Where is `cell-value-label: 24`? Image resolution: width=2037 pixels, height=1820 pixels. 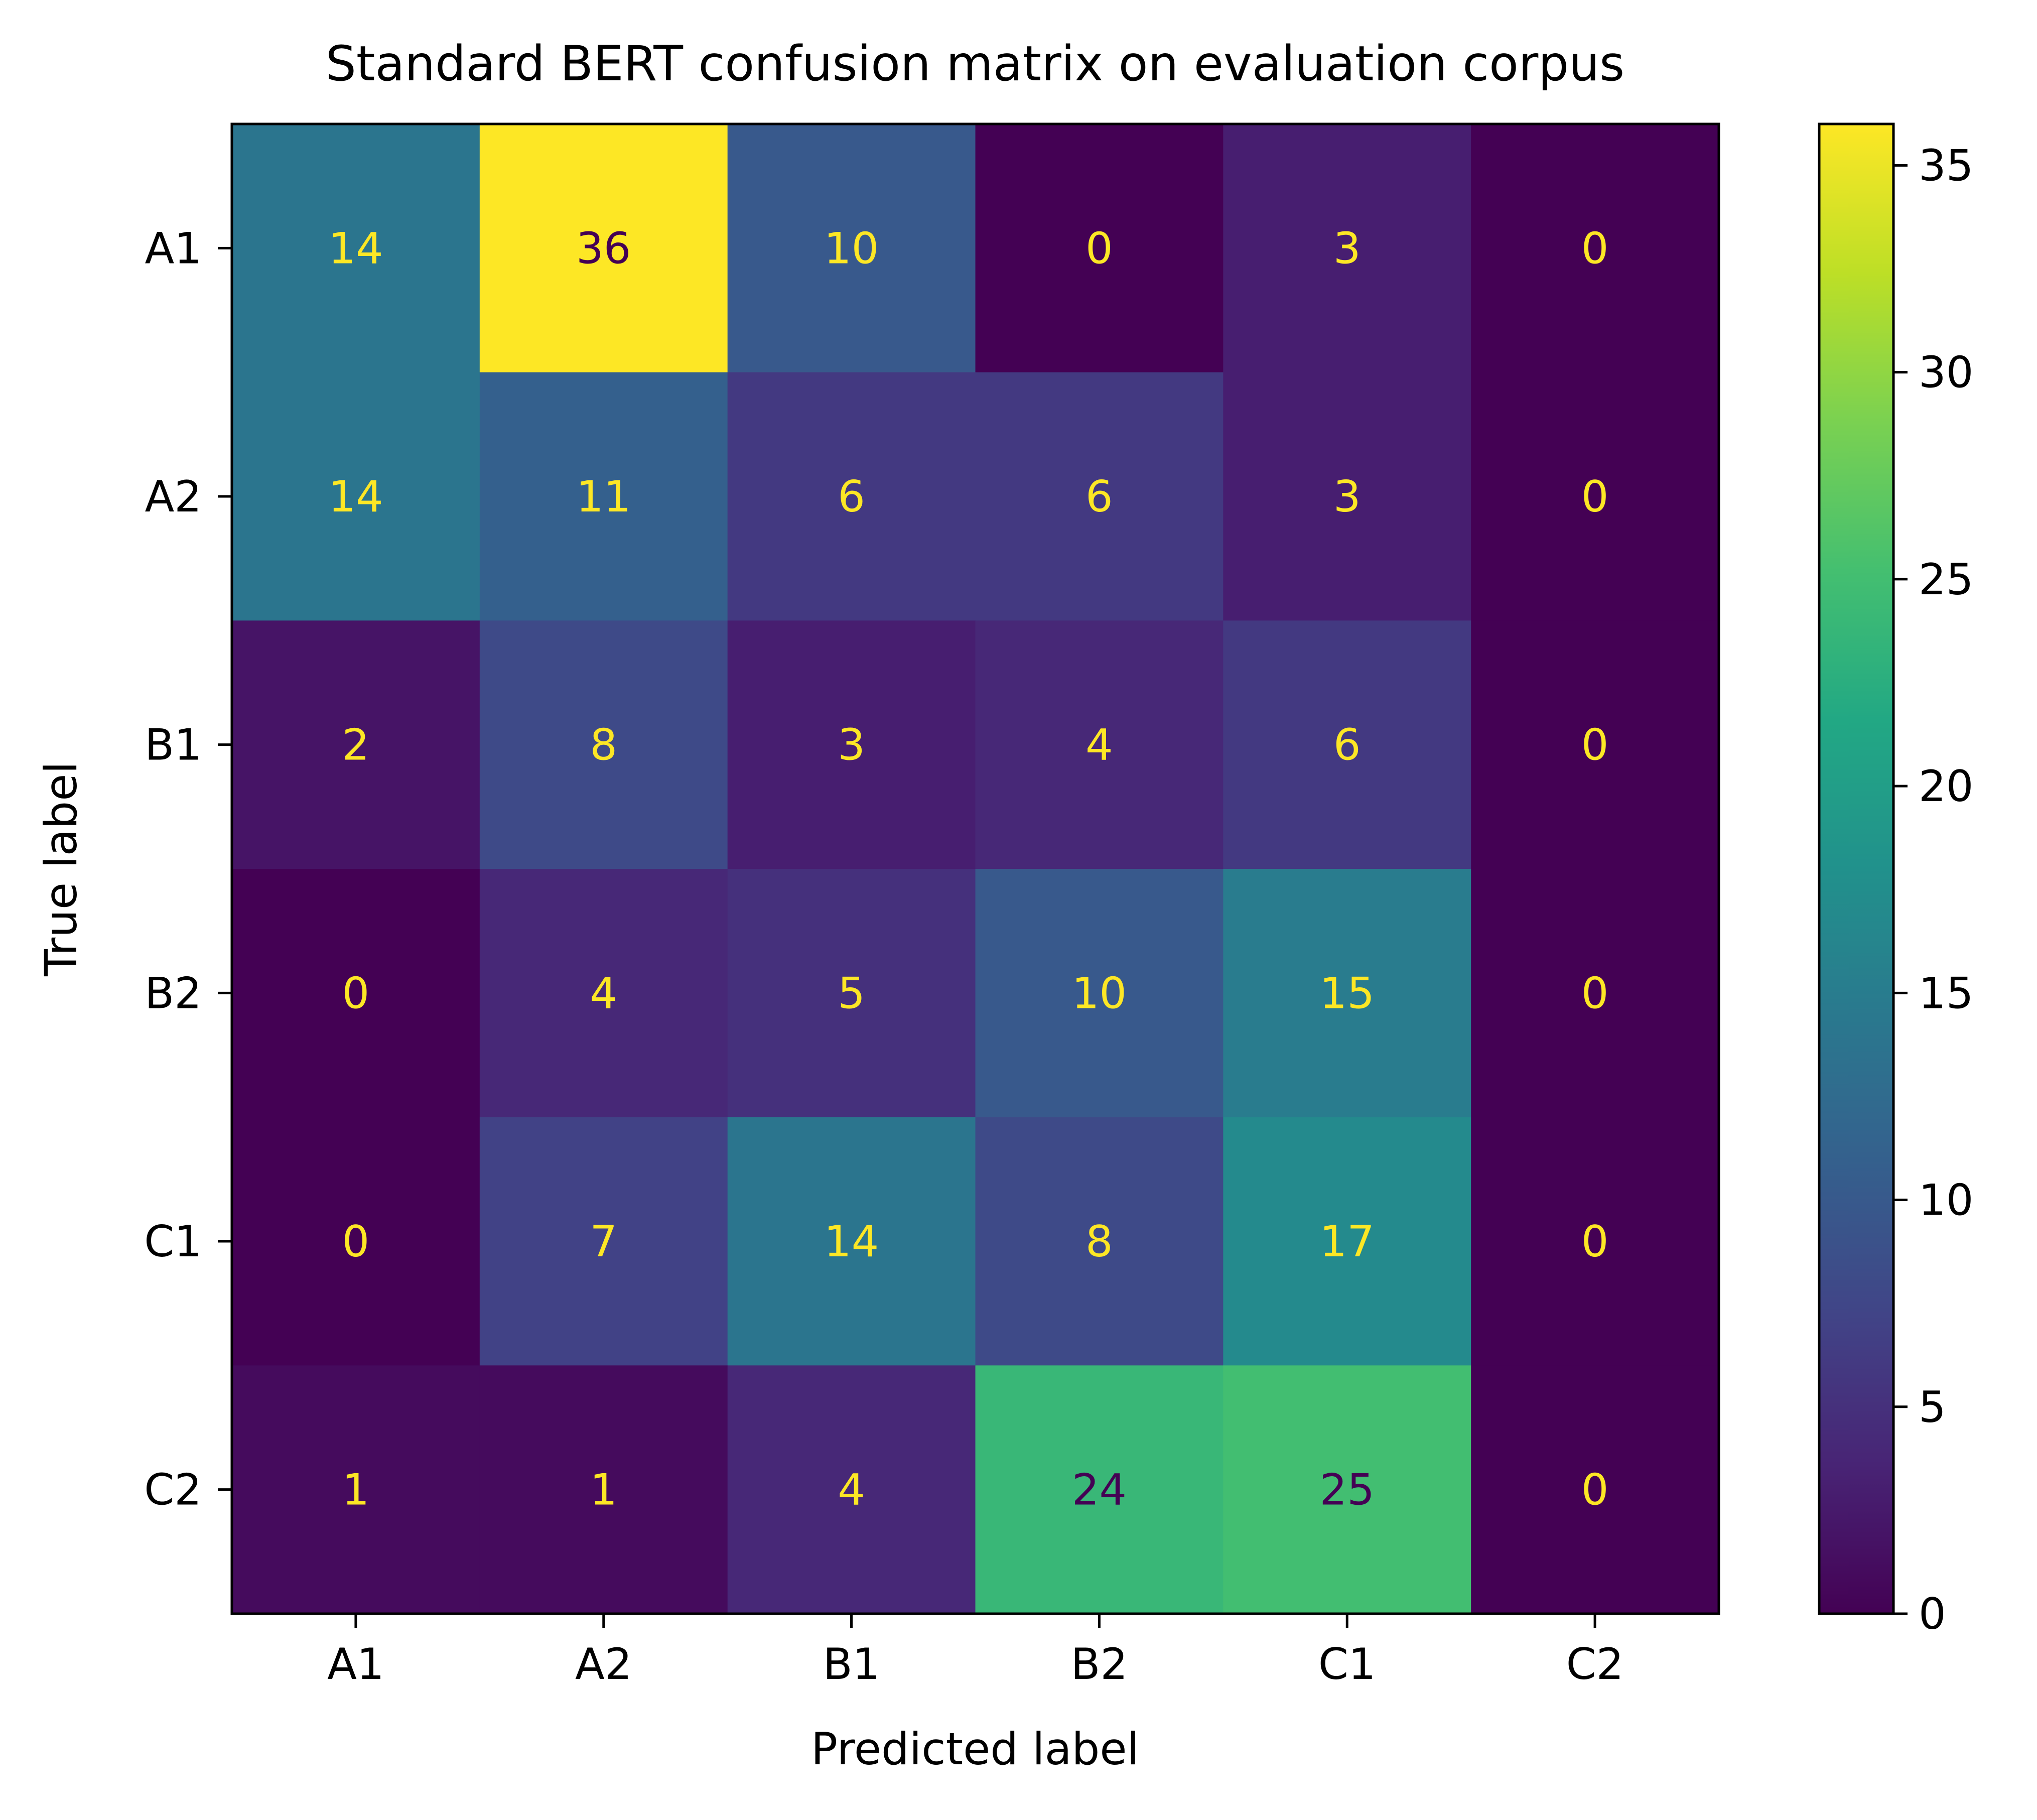
cell-value-label: 24 is located at coordinates (1099, 1490).